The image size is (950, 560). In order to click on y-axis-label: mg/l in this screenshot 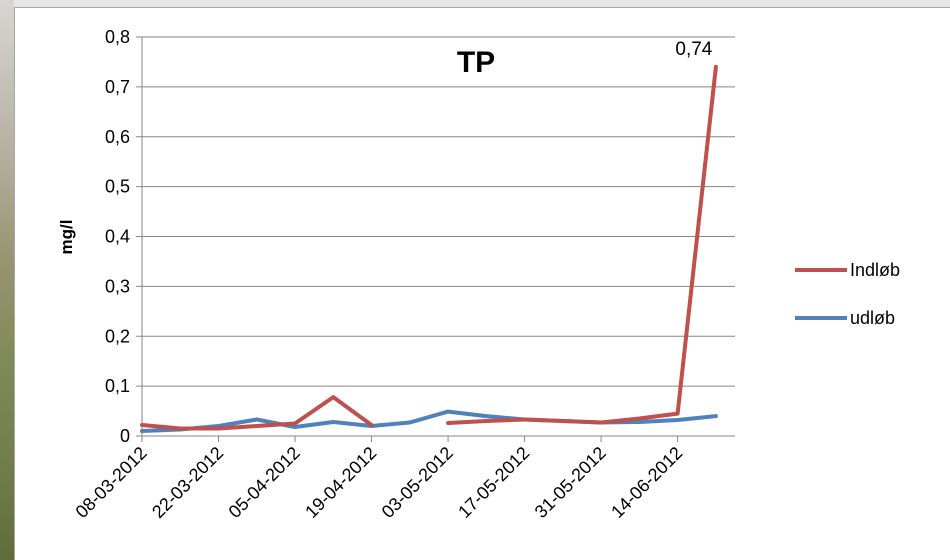, I will do `click(66, 237)`.